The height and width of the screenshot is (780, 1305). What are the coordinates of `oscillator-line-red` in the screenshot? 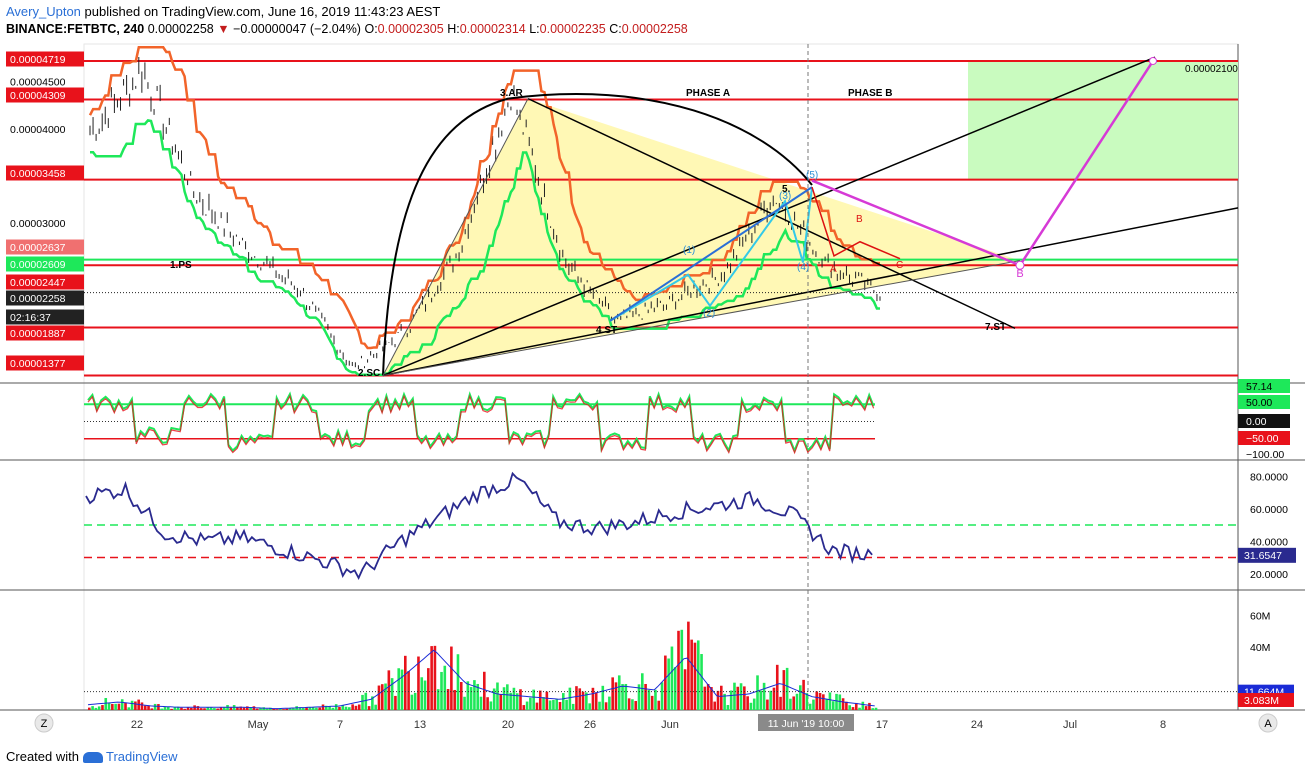 It's located at (481, 424).